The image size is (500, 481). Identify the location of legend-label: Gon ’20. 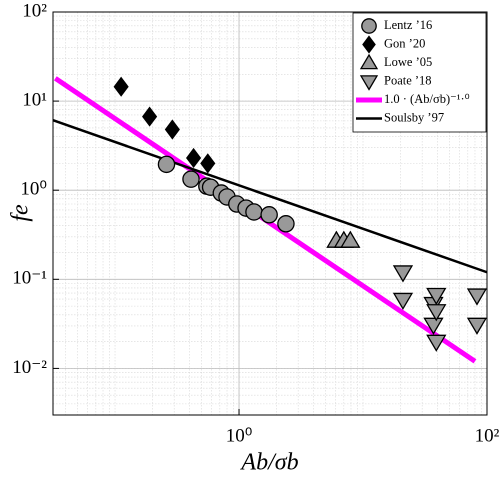
(404, 43).